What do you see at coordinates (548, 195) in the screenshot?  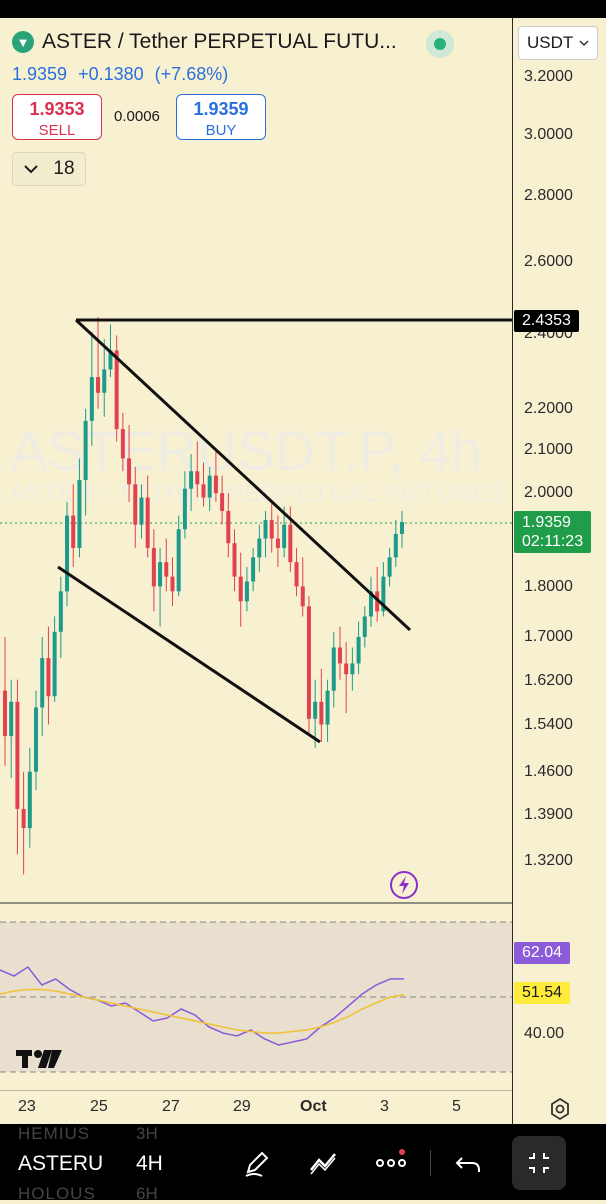 I see `price-tick: 2.8000` at bounding box center [548, 195].